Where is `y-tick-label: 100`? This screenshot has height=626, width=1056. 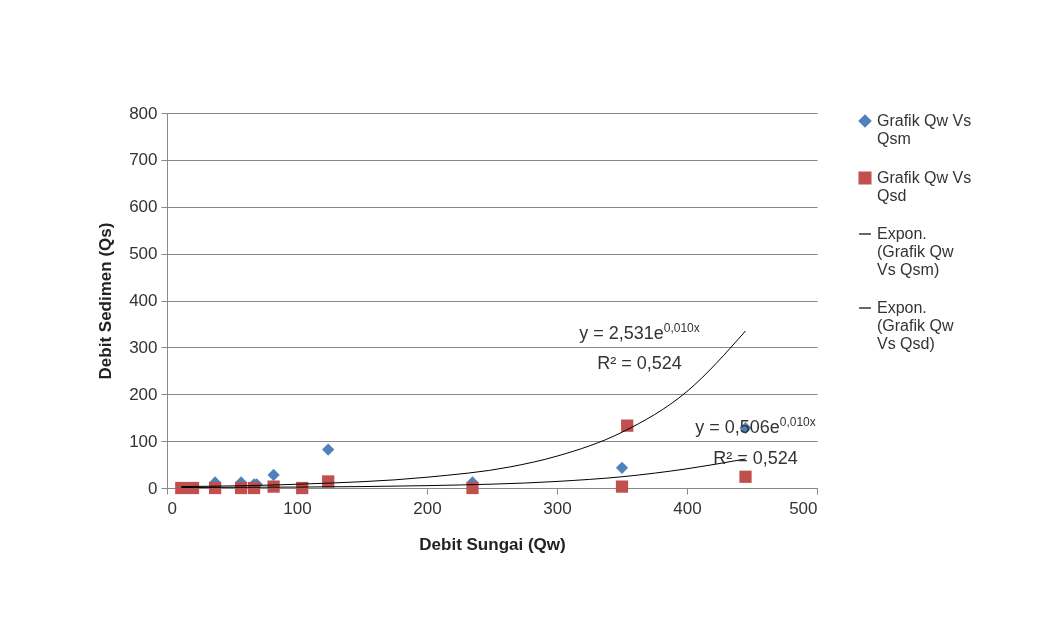 y-tick-label: 100 is located at coordinates (143, 441).